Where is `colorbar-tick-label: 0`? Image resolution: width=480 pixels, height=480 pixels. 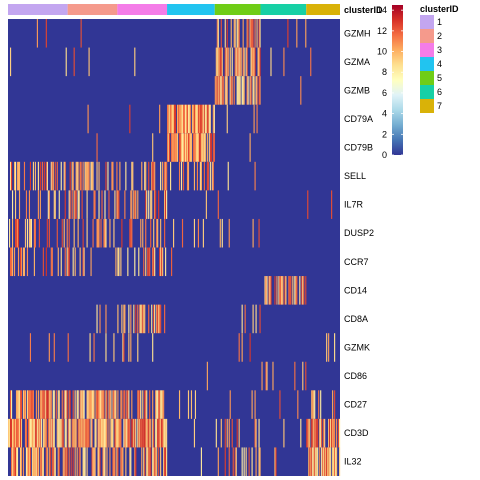
colorbar-tick-label: 0 is located at coordinates (384, 155).